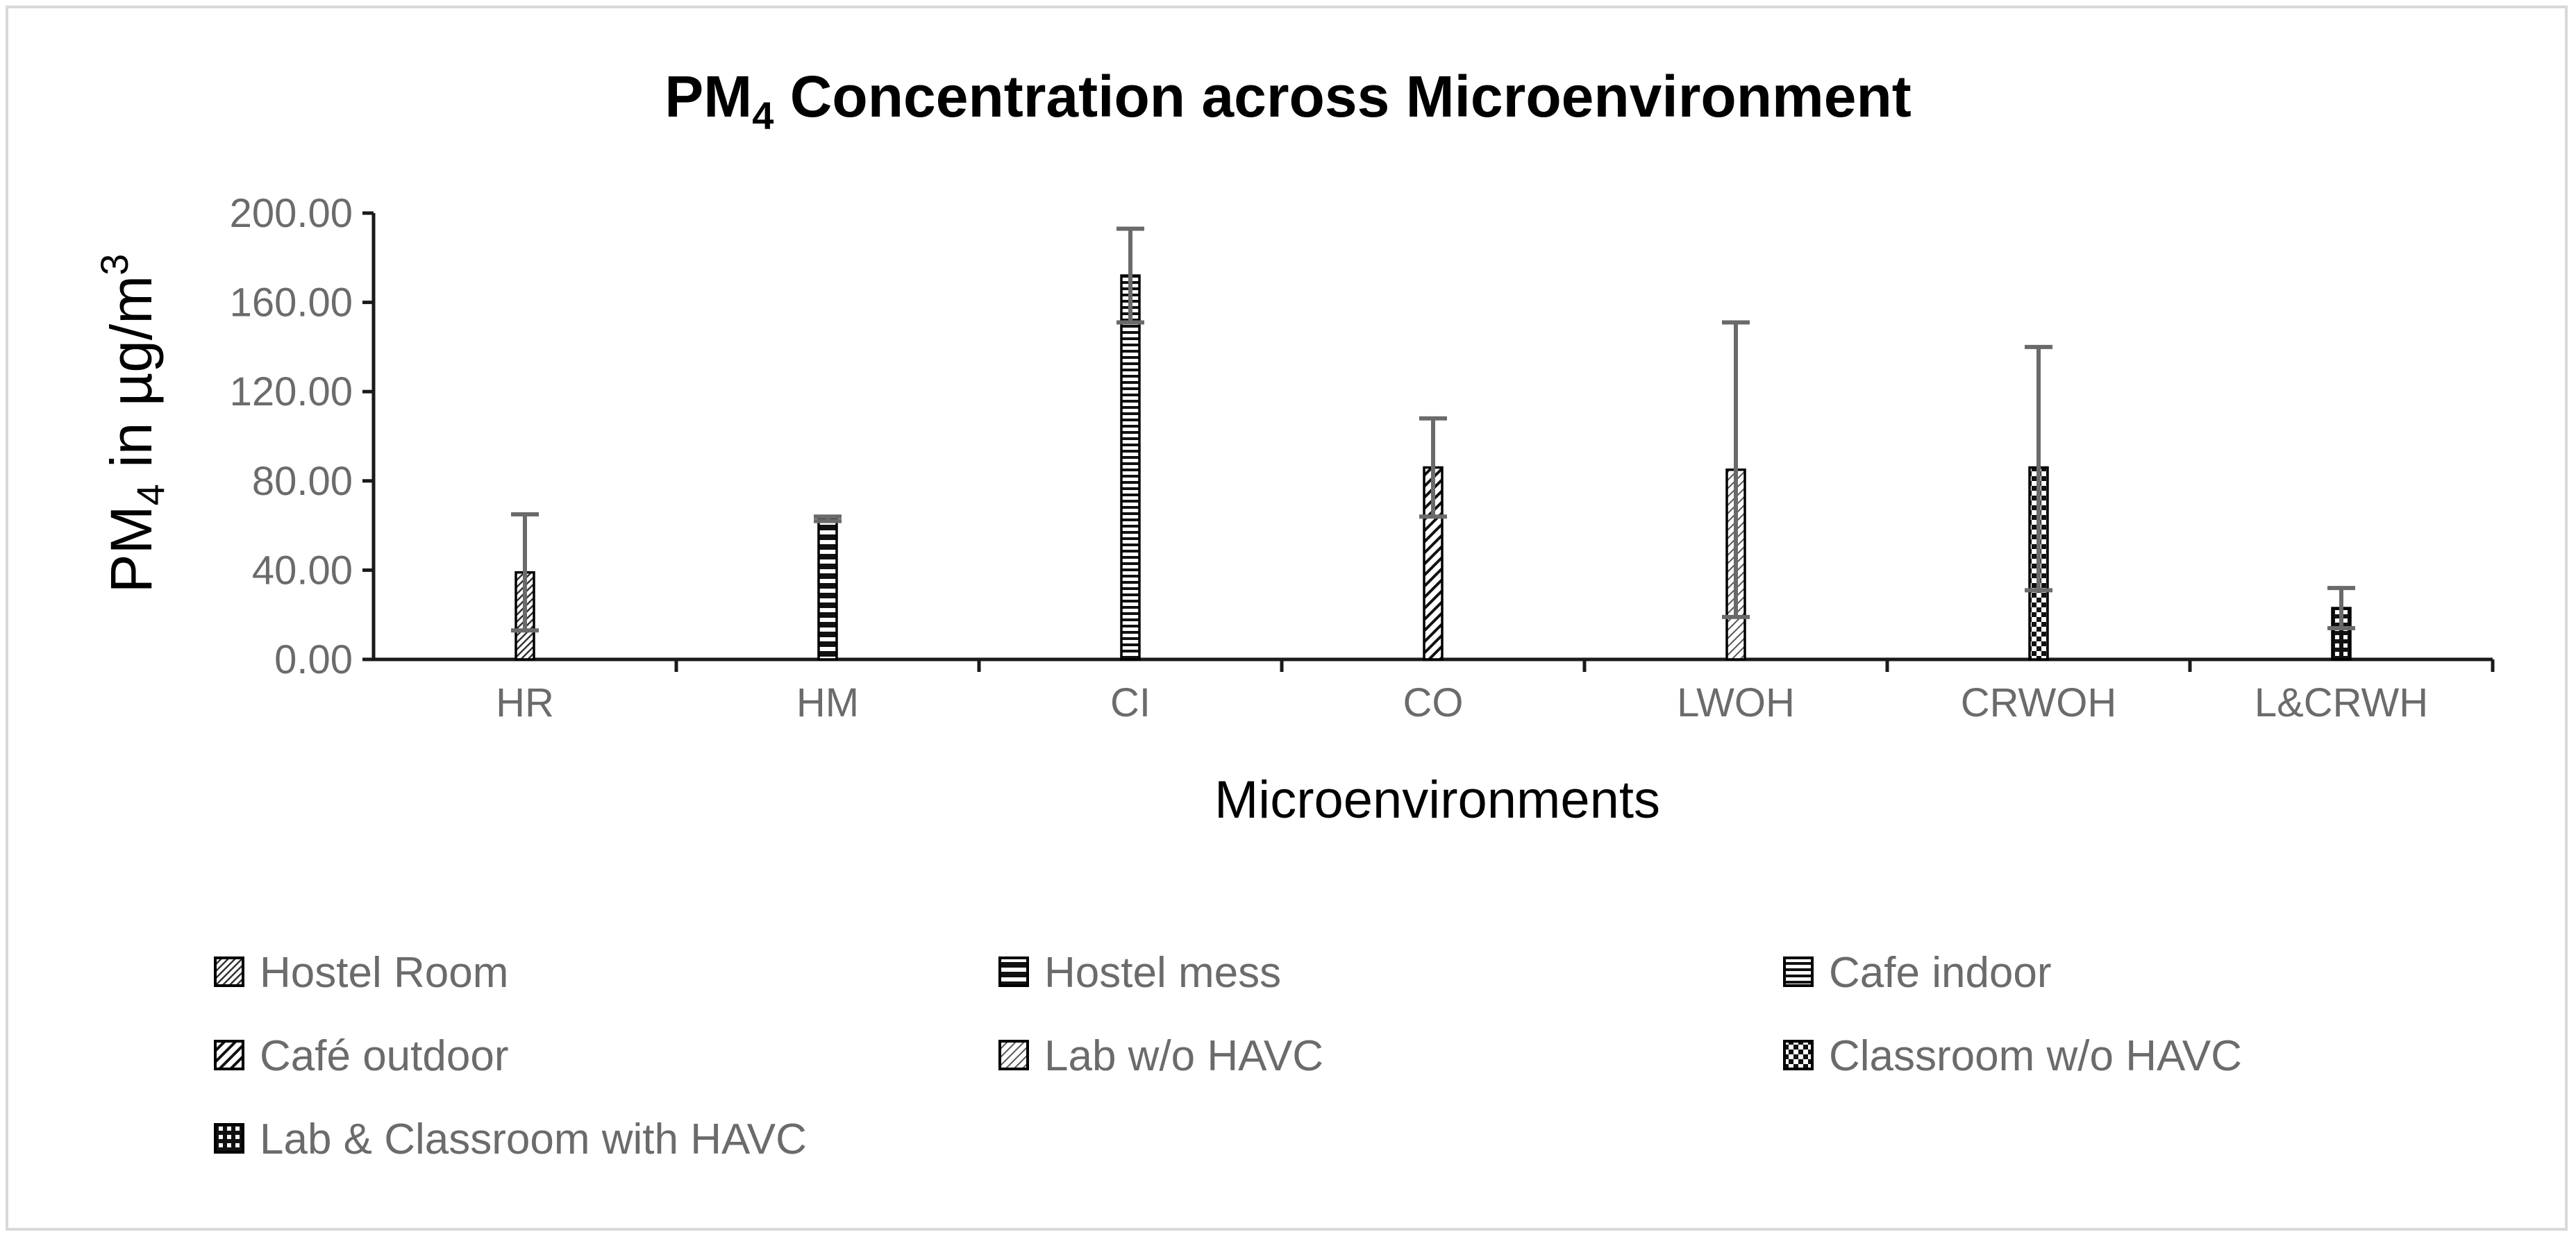 Image resolution: width=2576 pixels, height=1239 pixels. I want to click on y-tick-label: 0.00, so click(313, 659).